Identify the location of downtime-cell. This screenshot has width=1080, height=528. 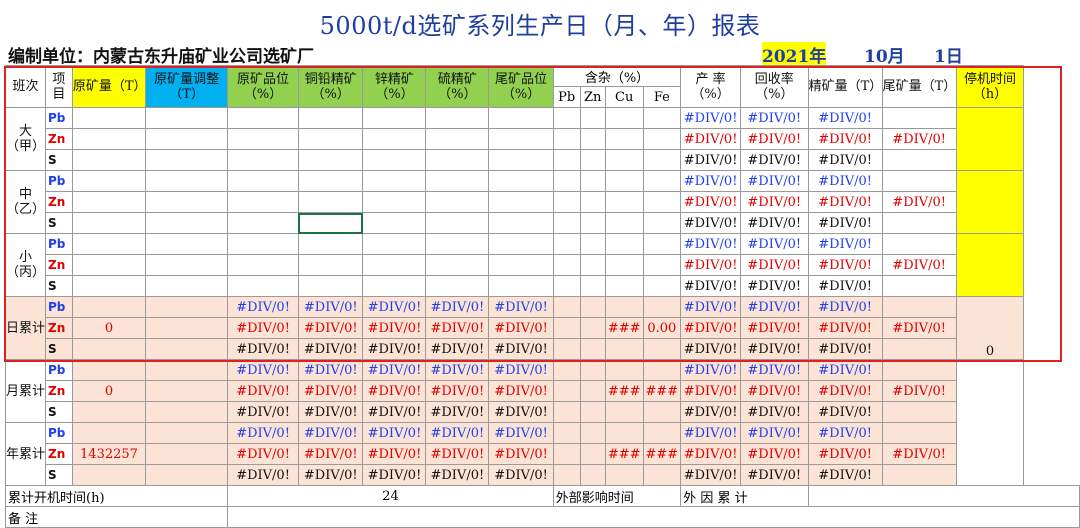
(990, 139).